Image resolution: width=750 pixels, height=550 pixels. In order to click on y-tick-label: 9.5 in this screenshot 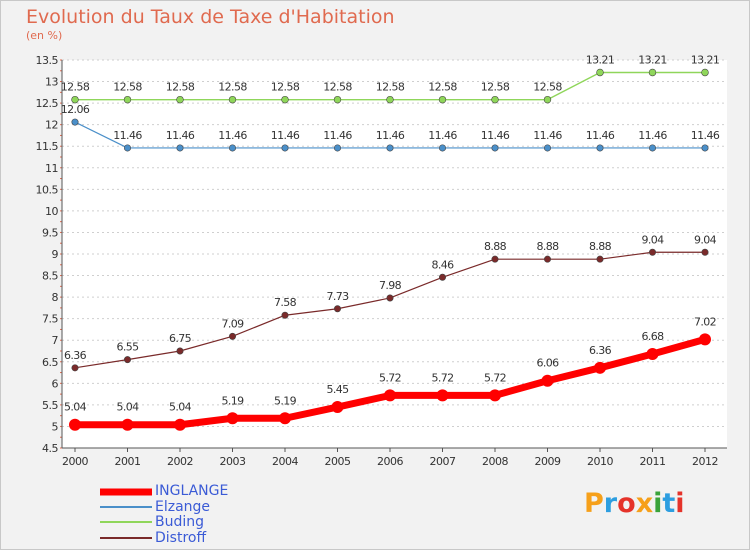, I will do `click(50, 232)`.